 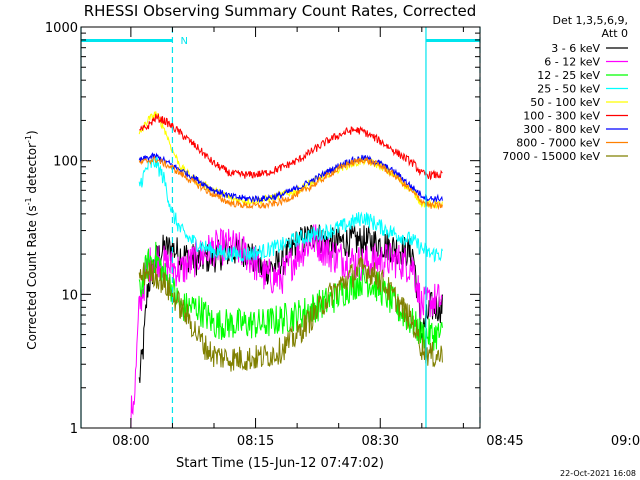 I want to click on y-axis-label-mid: detector, so click(x=32, y=170).